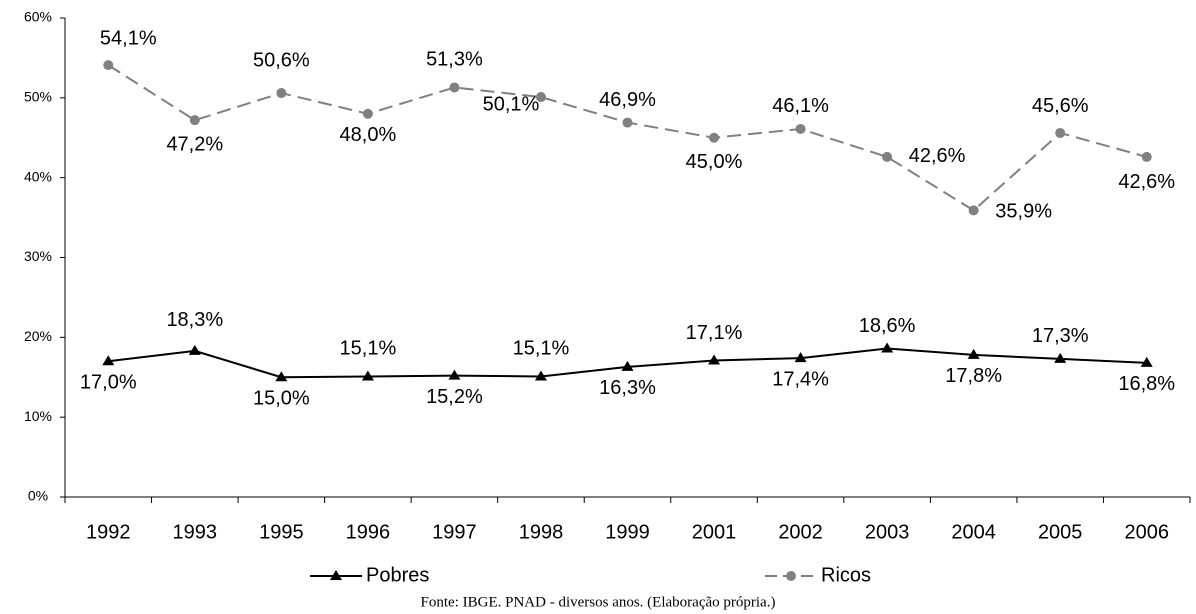 This screenshot has height=614, width=1196. Describe the element at coordinates (108, 383) in the screenshot. I see `value-label: 17,0%` at that location.